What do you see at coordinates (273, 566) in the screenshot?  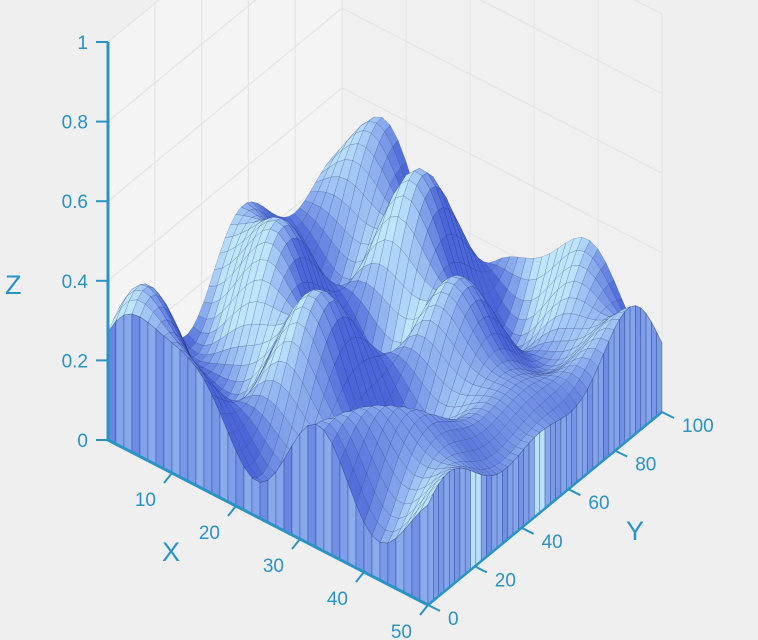 I see `x-tick-label: 30` at bounding box center [273, 566].